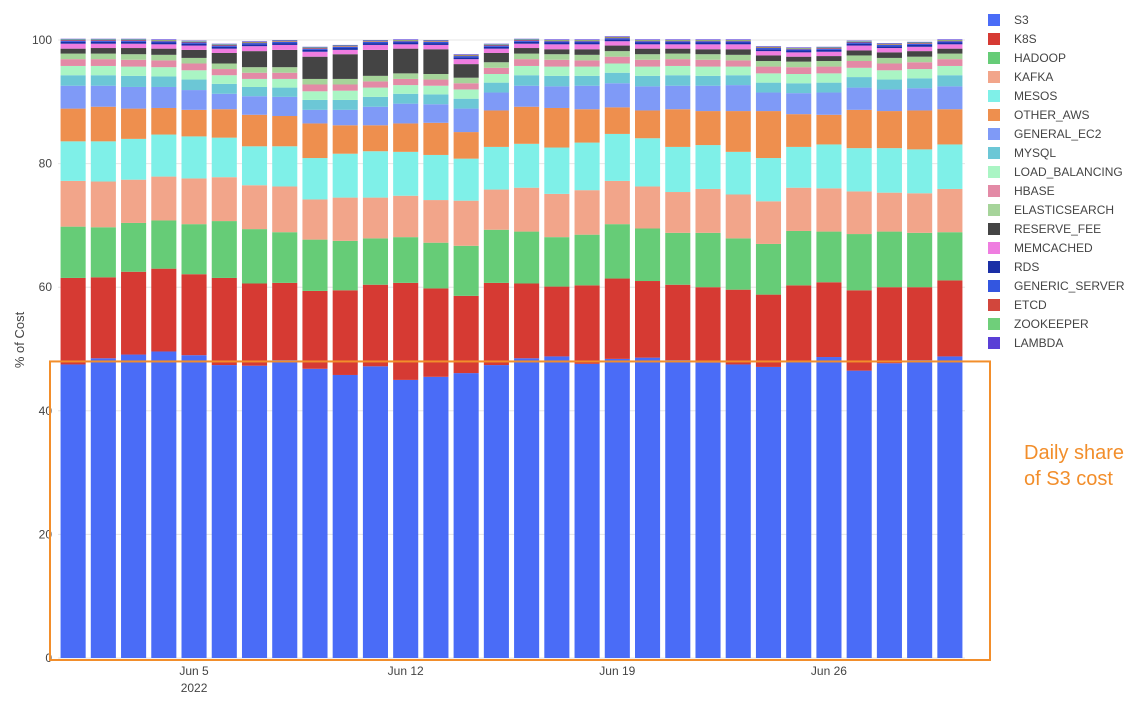 The height and width of the screenshot is (703, 1146). I want to click on x-axis: Jun 5 2022 Jun 12 Jun 19 Jun 26, so click(513, 679).